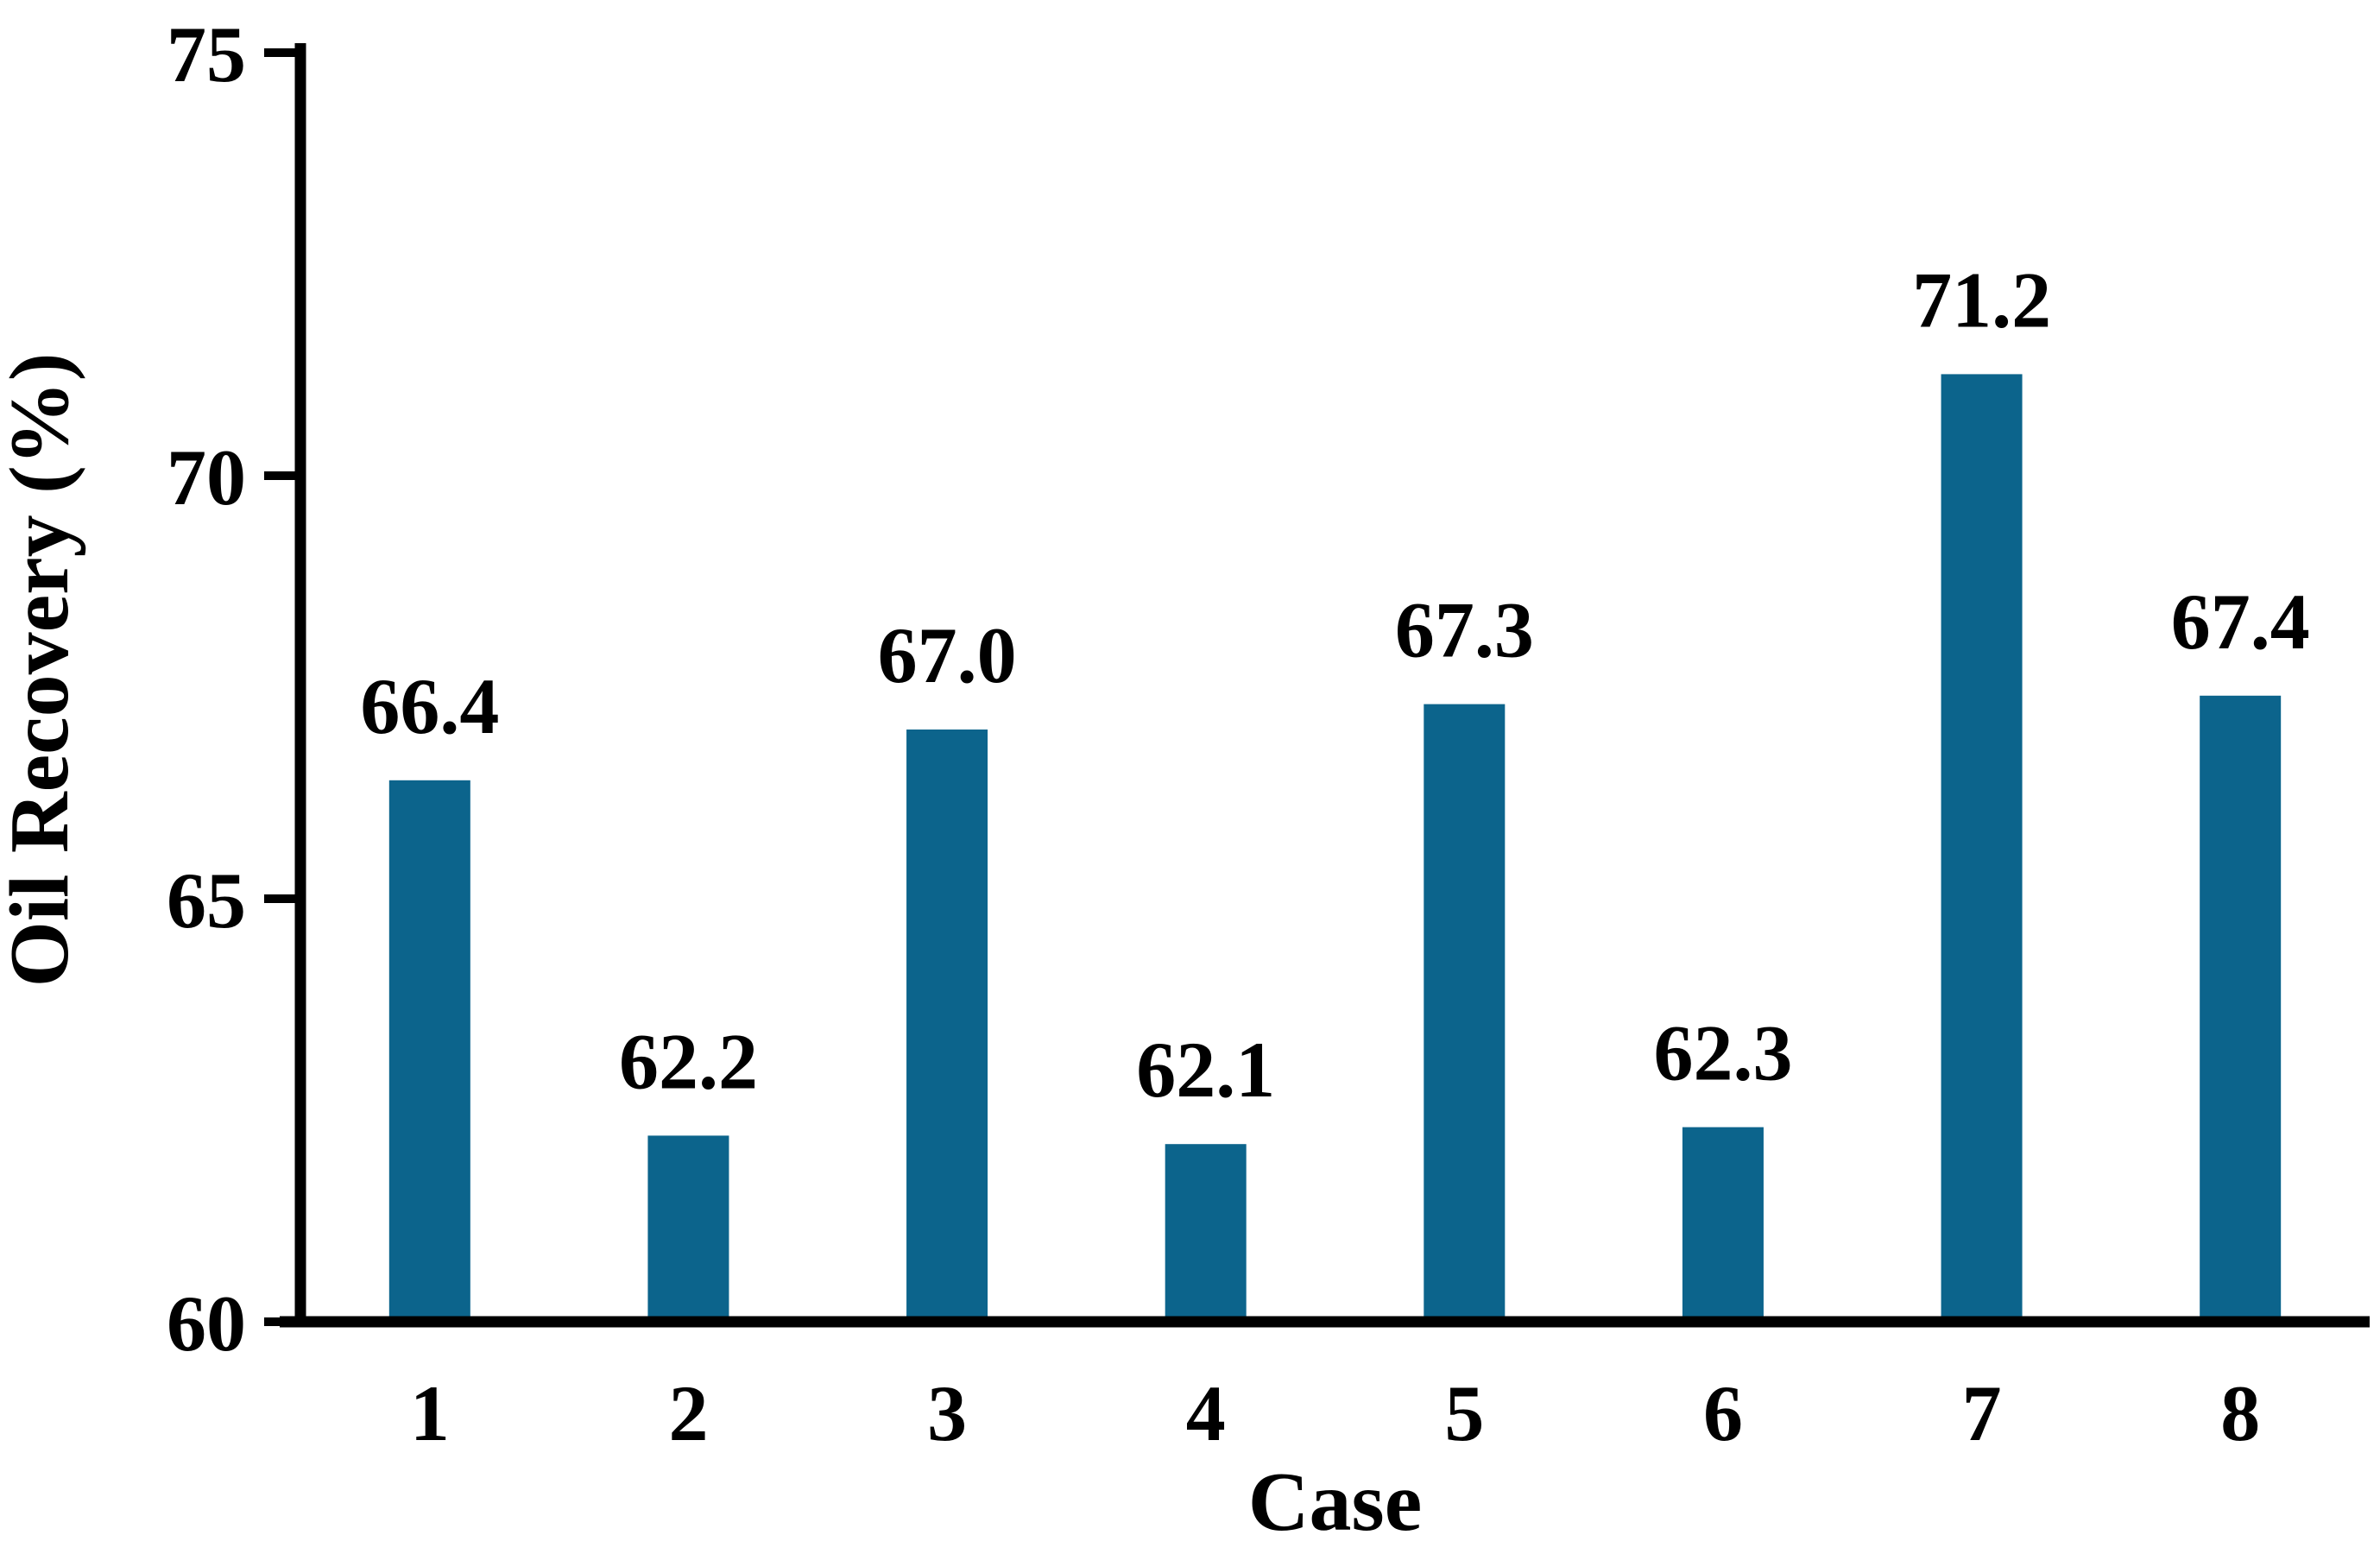 The image size is (2380, 1554). I want to click on y-axis-title: Oil Recovery (%), so click(43, 670).